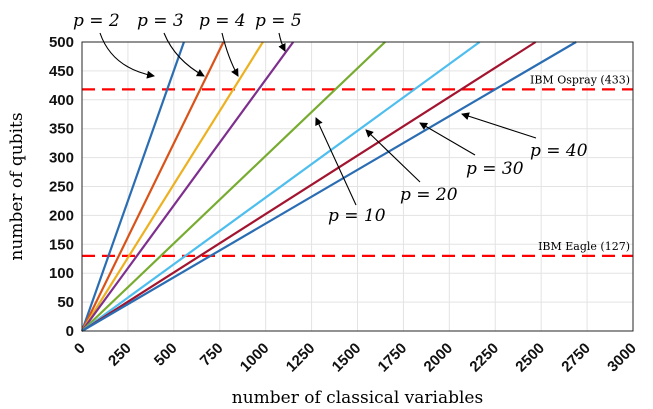 The width and height of the screenshot is (653, 409). Describe the element at coordinates (61, 158) in the screenshot. I see `y-tick-label: 300` at that location.